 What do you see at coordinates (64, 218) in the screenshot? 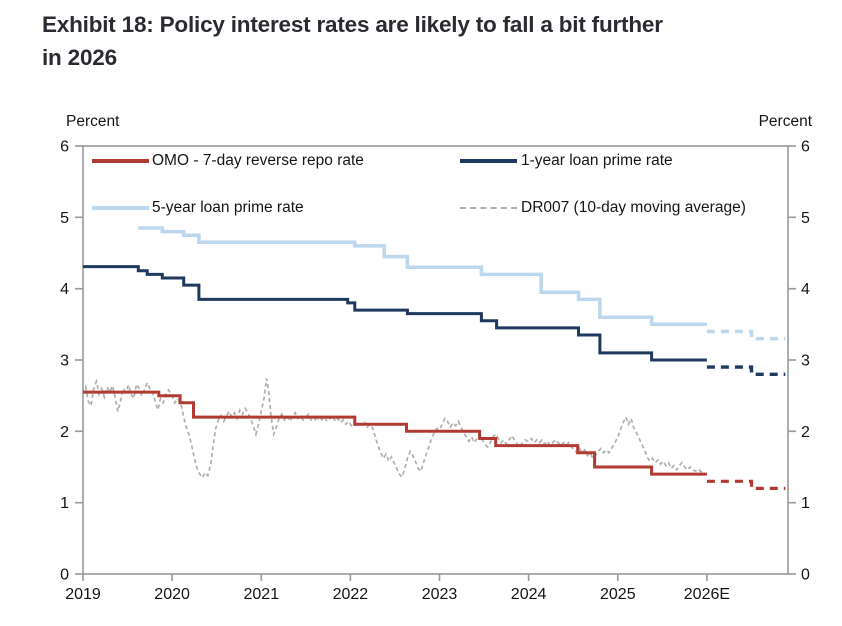
I see `y-tick-label-left: 5` at bounding box center [64, 218].